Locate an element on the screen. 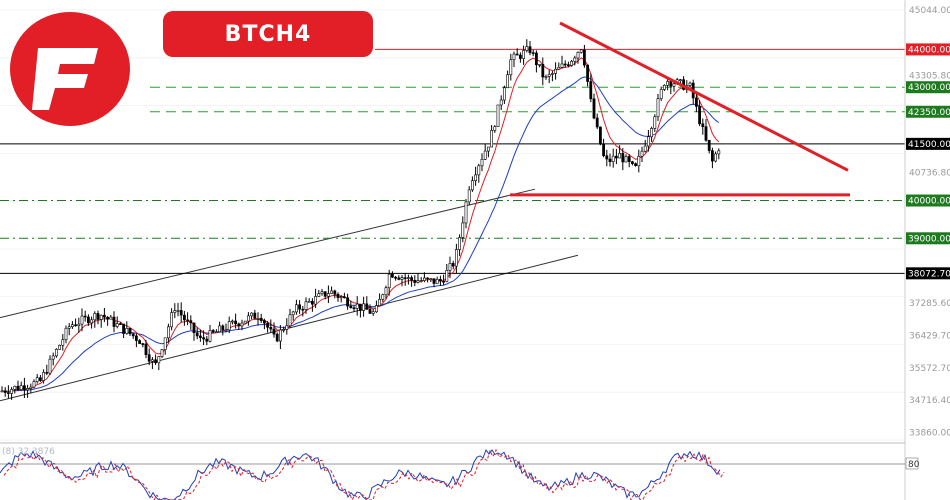 This screenshot has height=500, width=950. oscillator-signal-line is located at coordinates (364, 474).